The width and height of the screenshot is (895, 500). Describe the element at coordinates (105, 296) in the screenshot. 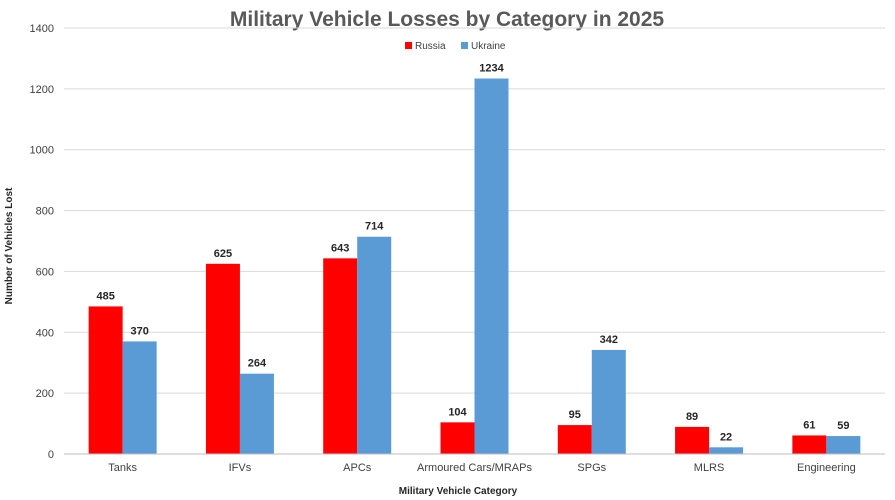

I see `data-label: 485` at that location.